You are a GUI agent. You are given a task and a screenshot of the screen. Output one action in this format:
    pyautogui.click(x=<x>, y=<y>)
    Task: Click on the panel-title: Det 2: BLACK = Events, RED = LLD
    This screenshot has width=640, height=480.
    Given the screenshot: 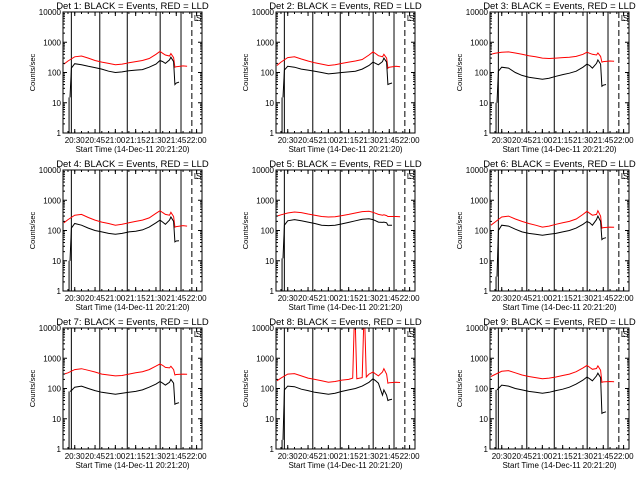 What is the action you would take?
    pyautogui.click(x=345, y=6)
    